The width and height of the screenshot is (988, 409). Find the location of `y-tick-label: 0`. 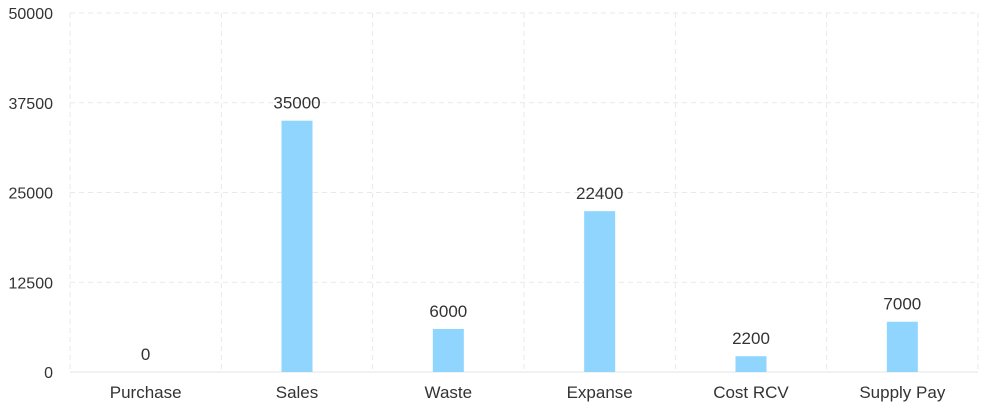

y-tick-label: 0 is located at coordinates (48, 373).